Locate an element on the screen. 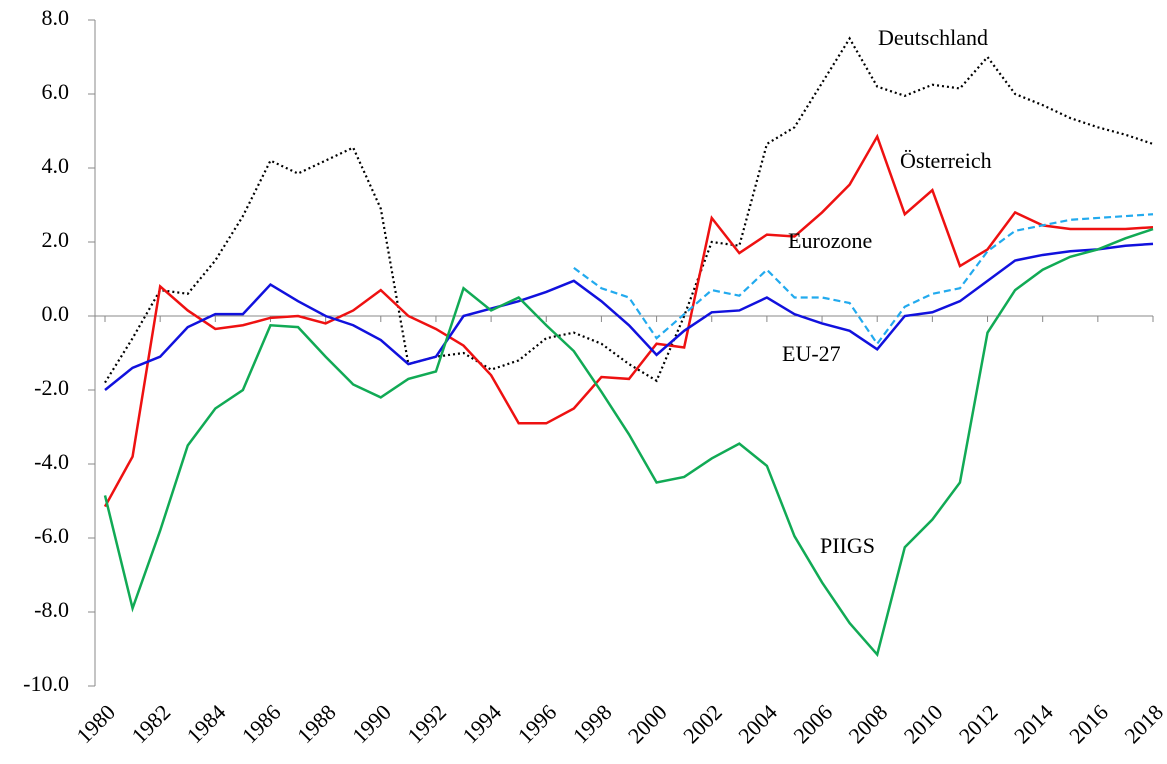 The height and width of the screenshot is (764, 1167). x-tick-label: 1982 is located at coordinates (150, 723).